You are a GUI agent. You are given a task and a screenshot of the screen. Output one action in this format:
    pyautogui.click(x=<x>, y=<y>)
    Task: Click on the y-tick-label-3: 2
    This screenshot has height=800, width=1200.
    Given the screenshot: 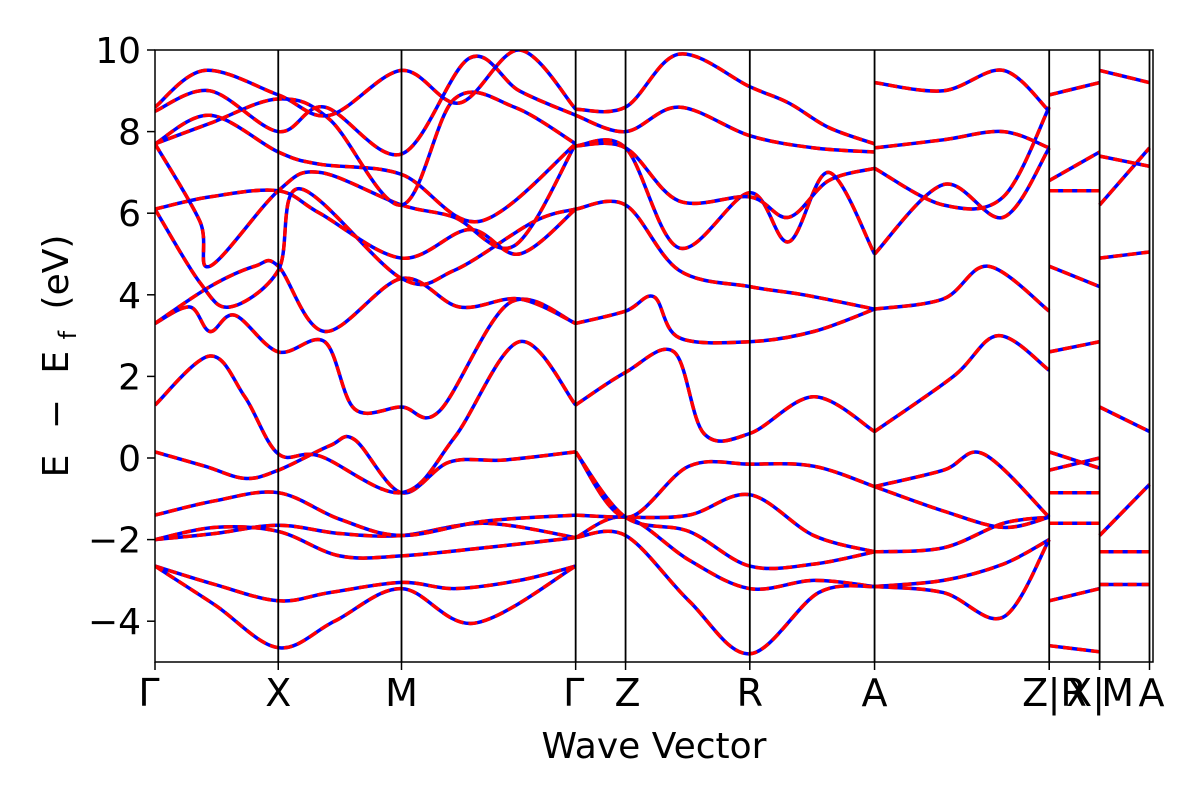 What is the action you would take?
    pyautogui.click(x=129, y=377)
    